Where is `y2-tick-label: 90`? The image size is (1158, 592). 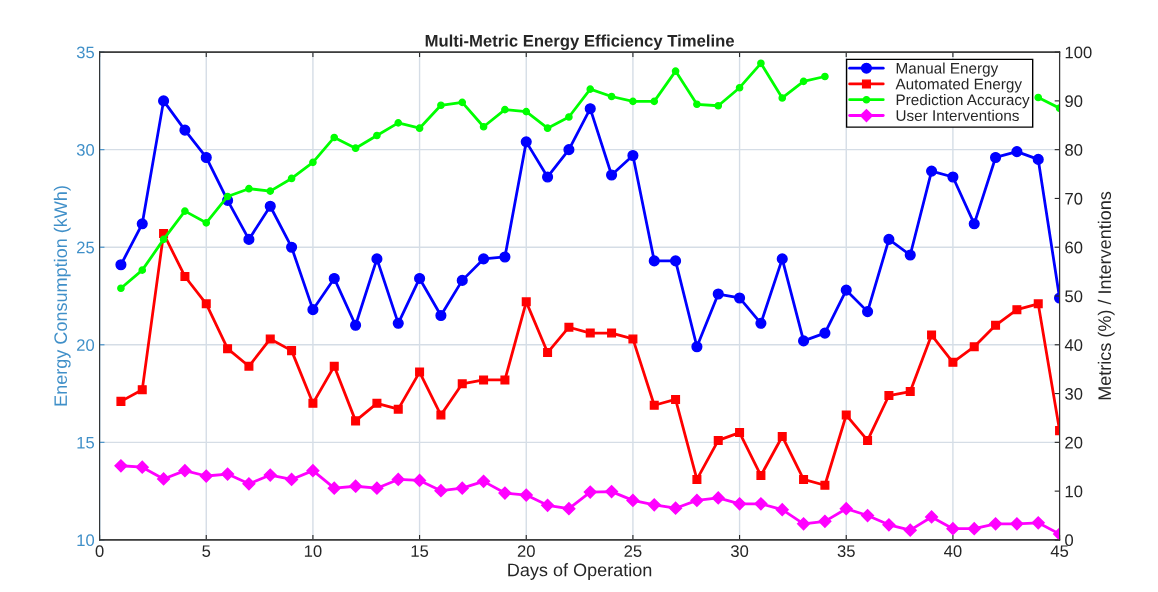
y2-tick-label: 90 is located at coordinates (1074, 101).